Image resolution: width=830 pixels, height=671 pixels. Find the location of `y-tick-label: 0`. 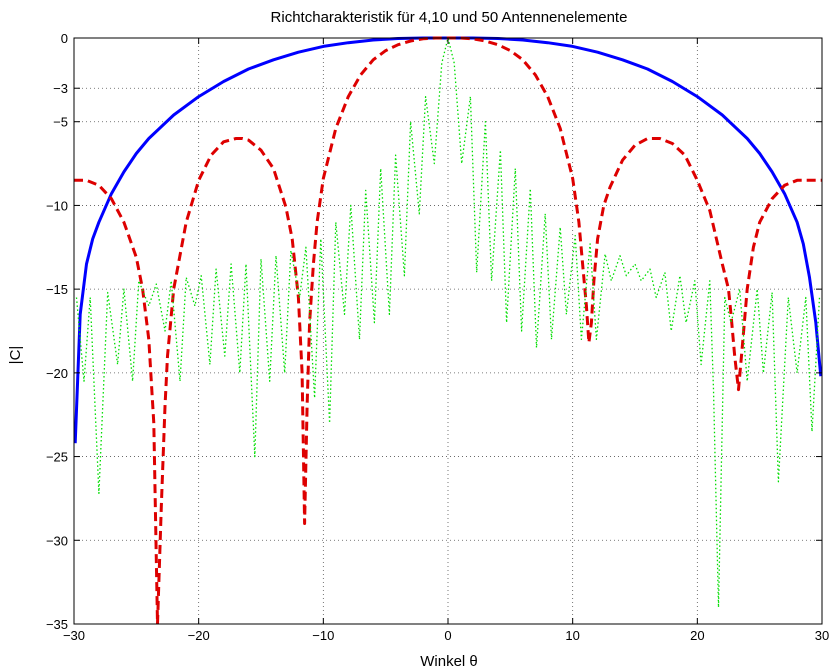

y-tick-label: 0 is located at coordinates (64, 38).